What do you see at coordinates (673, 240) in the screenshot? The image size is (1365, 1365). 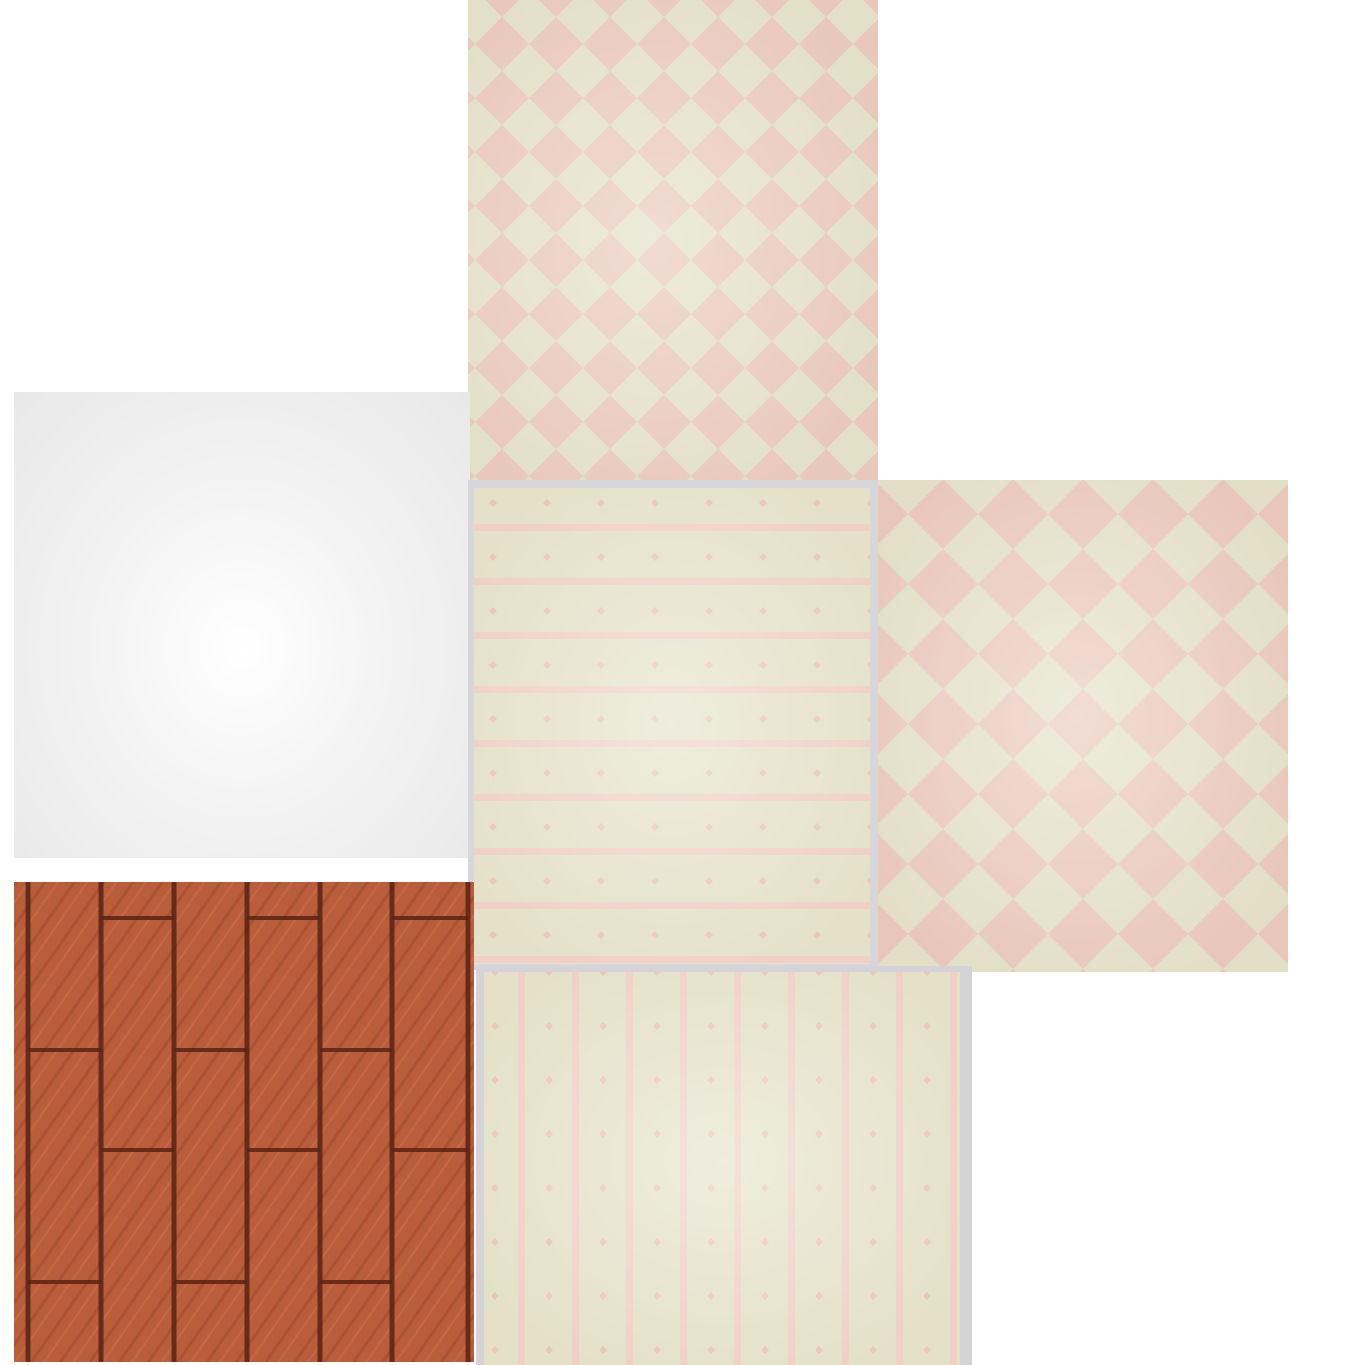 I see `top-diamond-wallpaper` at bounding box center [673, 240].